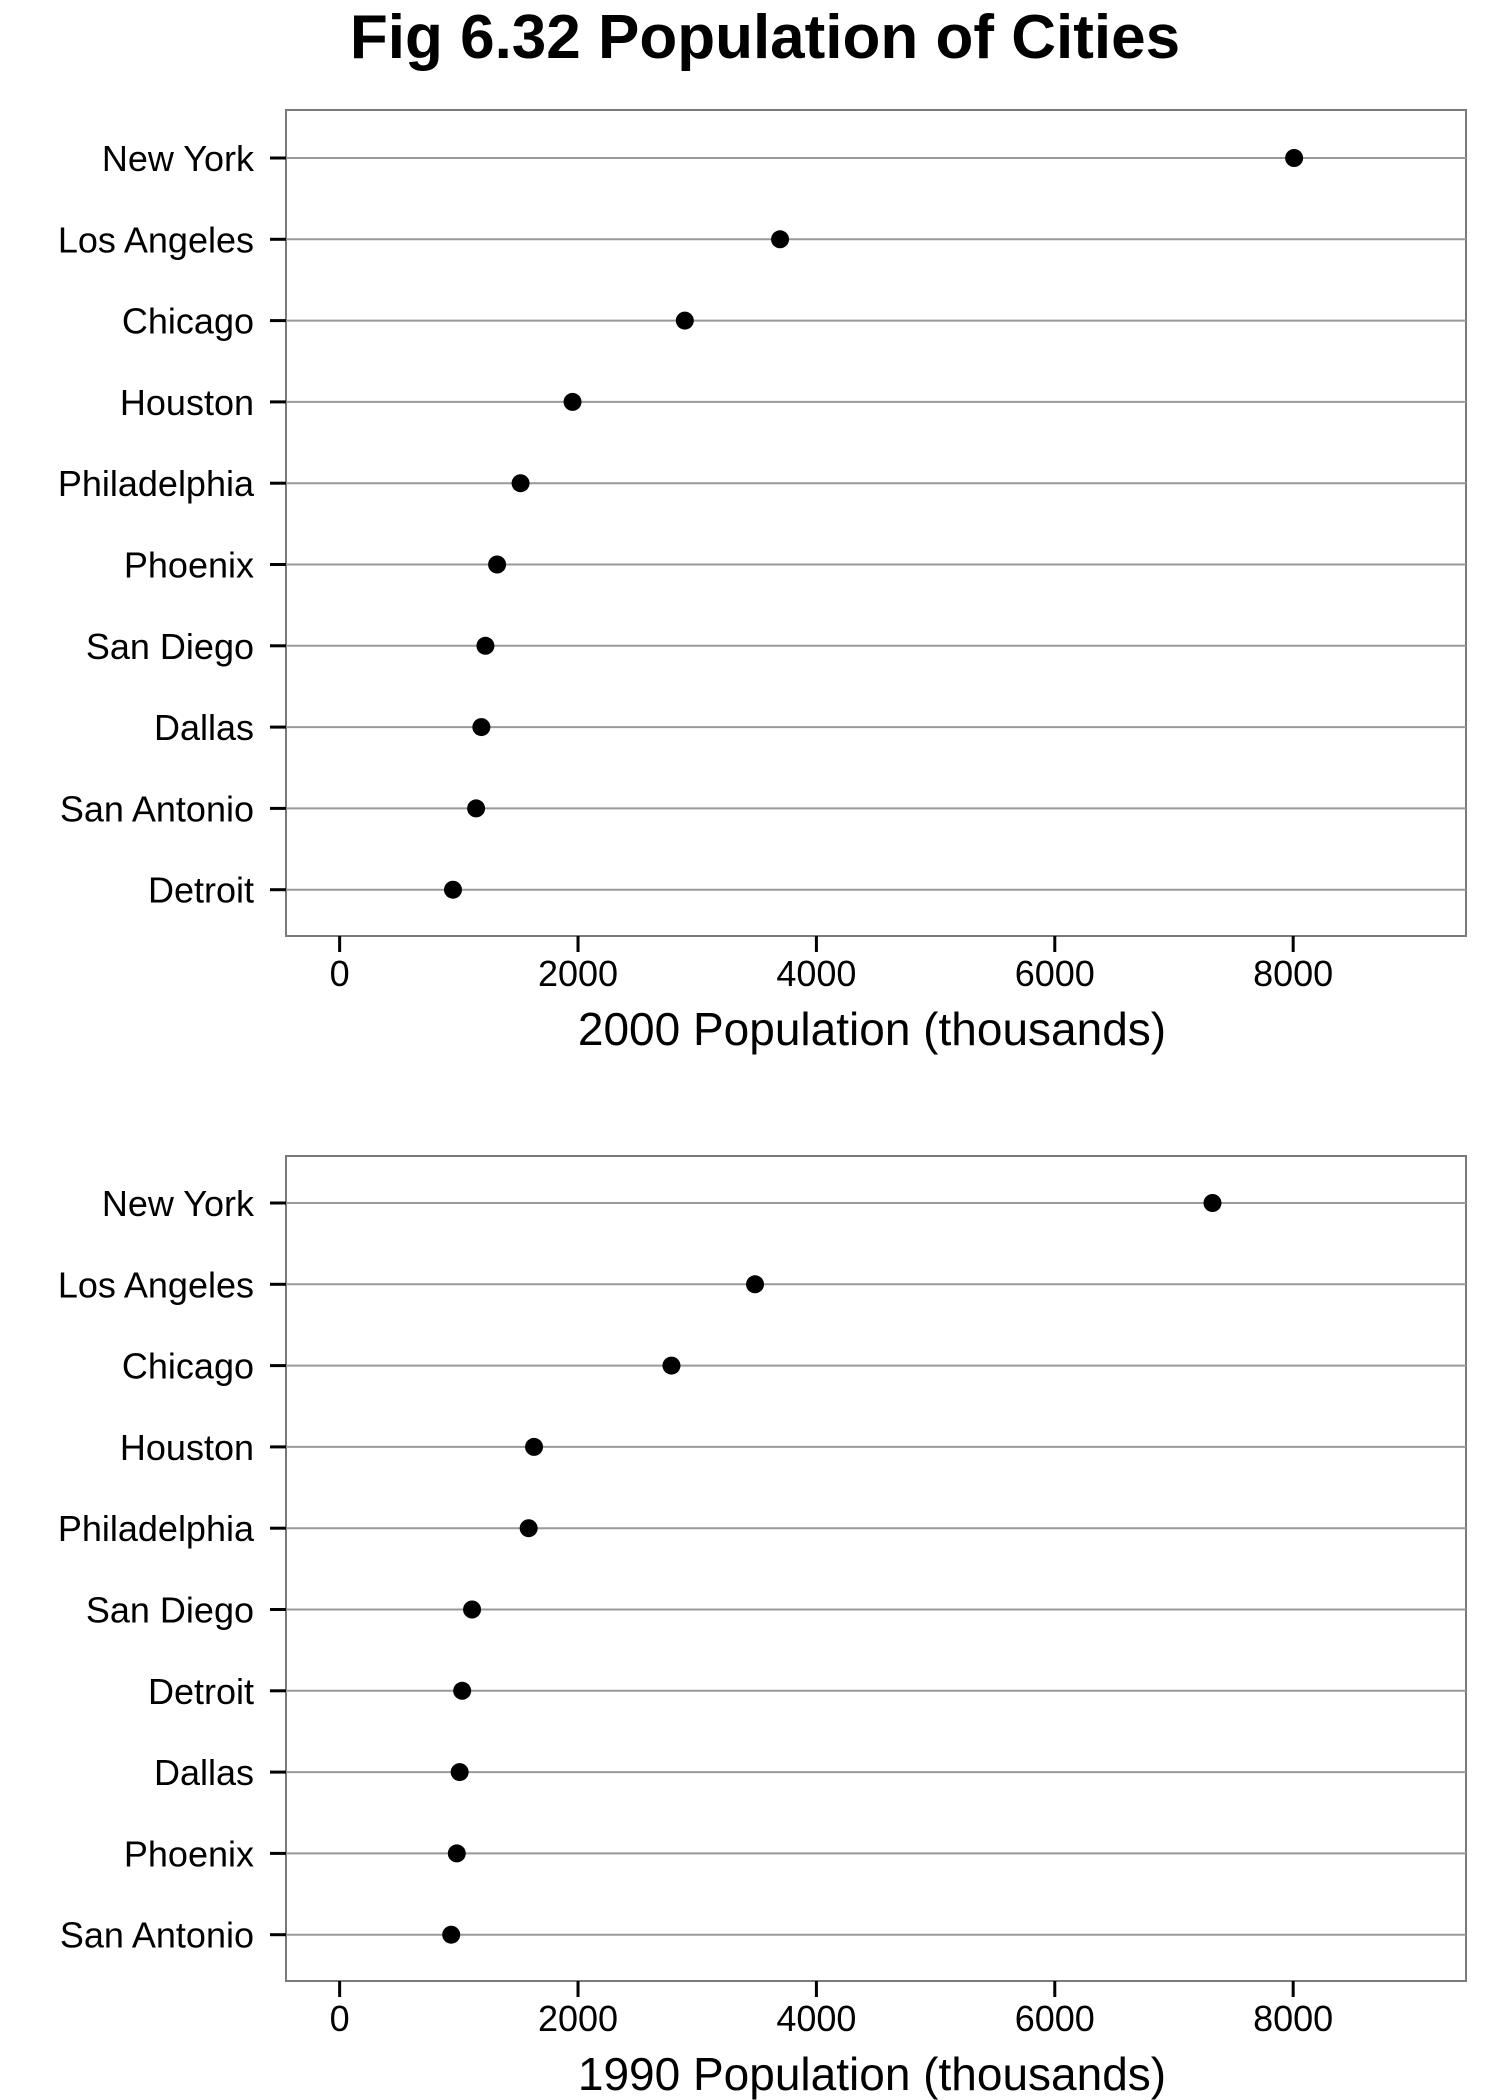 This screenshot has width=1500, height=2100. Describe the element at coordinates (765, 37) in the screenshot. I see `figure-title: Fig 6.32 Population of Cities` at that location.